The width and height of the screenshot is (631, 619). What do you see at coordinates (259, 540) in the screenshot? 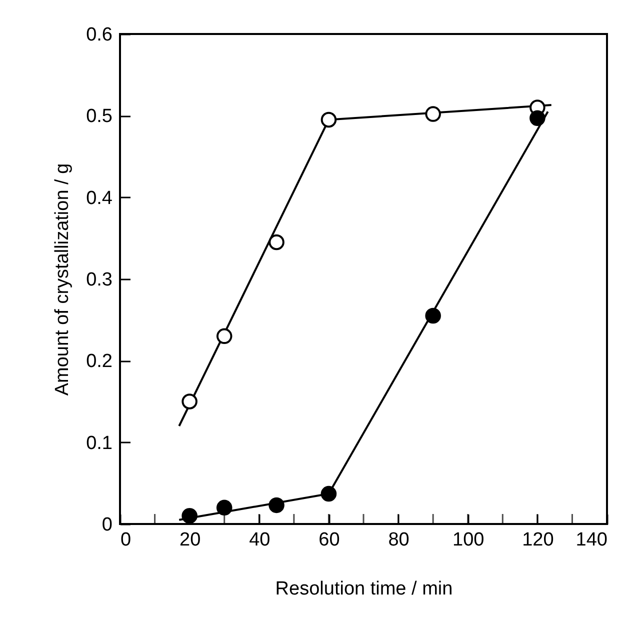
I see `x-tick-label: 40` at bounding box center [259, 540].